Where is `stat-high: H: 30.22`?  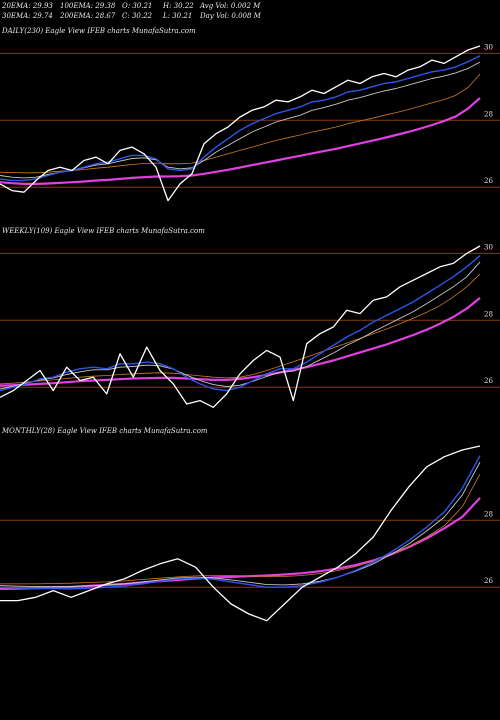
stat-high: H: 30.22 is located at coordinates (178, 6).